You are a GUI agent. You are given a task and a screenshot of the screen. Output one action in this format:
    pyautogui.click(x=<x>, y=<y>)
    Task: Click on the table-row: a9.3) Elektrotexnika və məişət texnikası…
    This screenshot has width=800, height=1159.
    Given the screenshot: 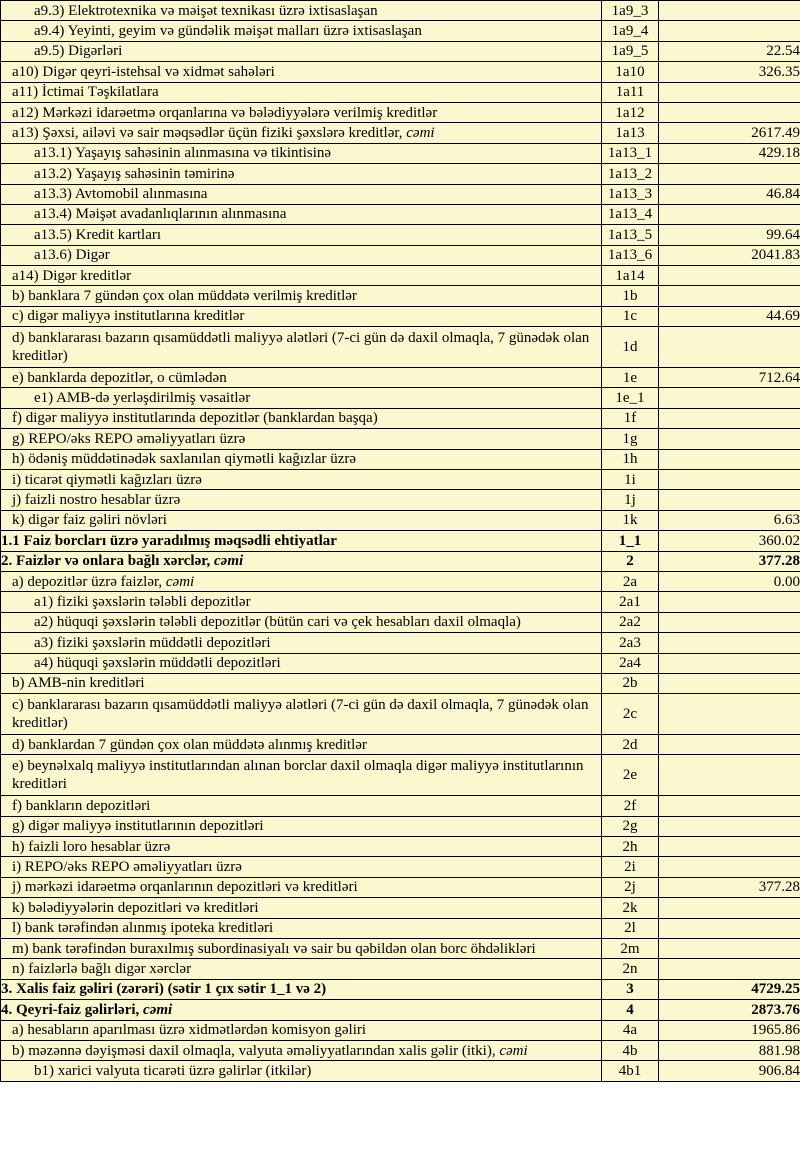 What is the action you would take?
    pyautogui.click(x=400, y=11)
    